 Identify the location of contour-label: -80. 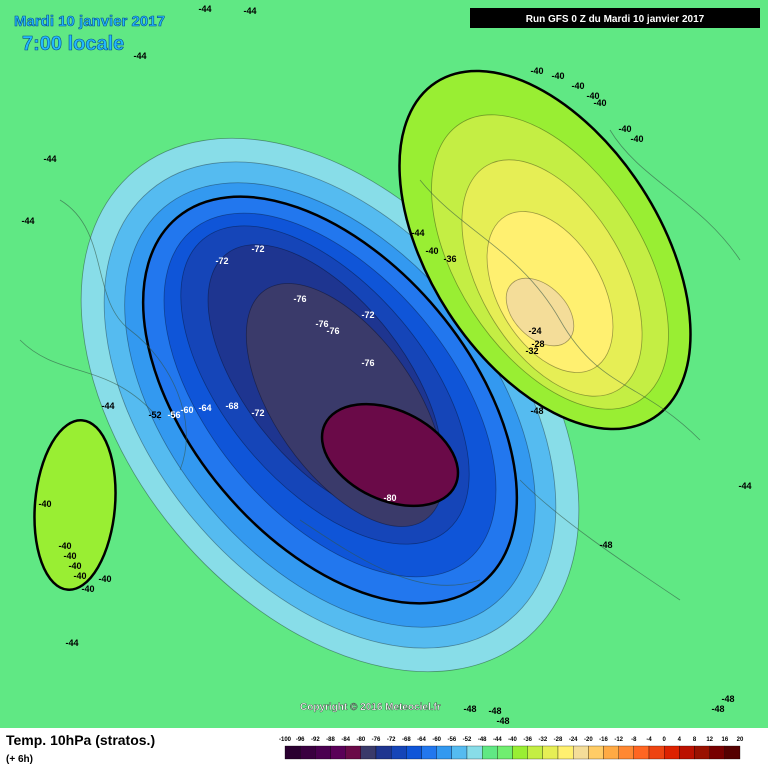
(389, 498).